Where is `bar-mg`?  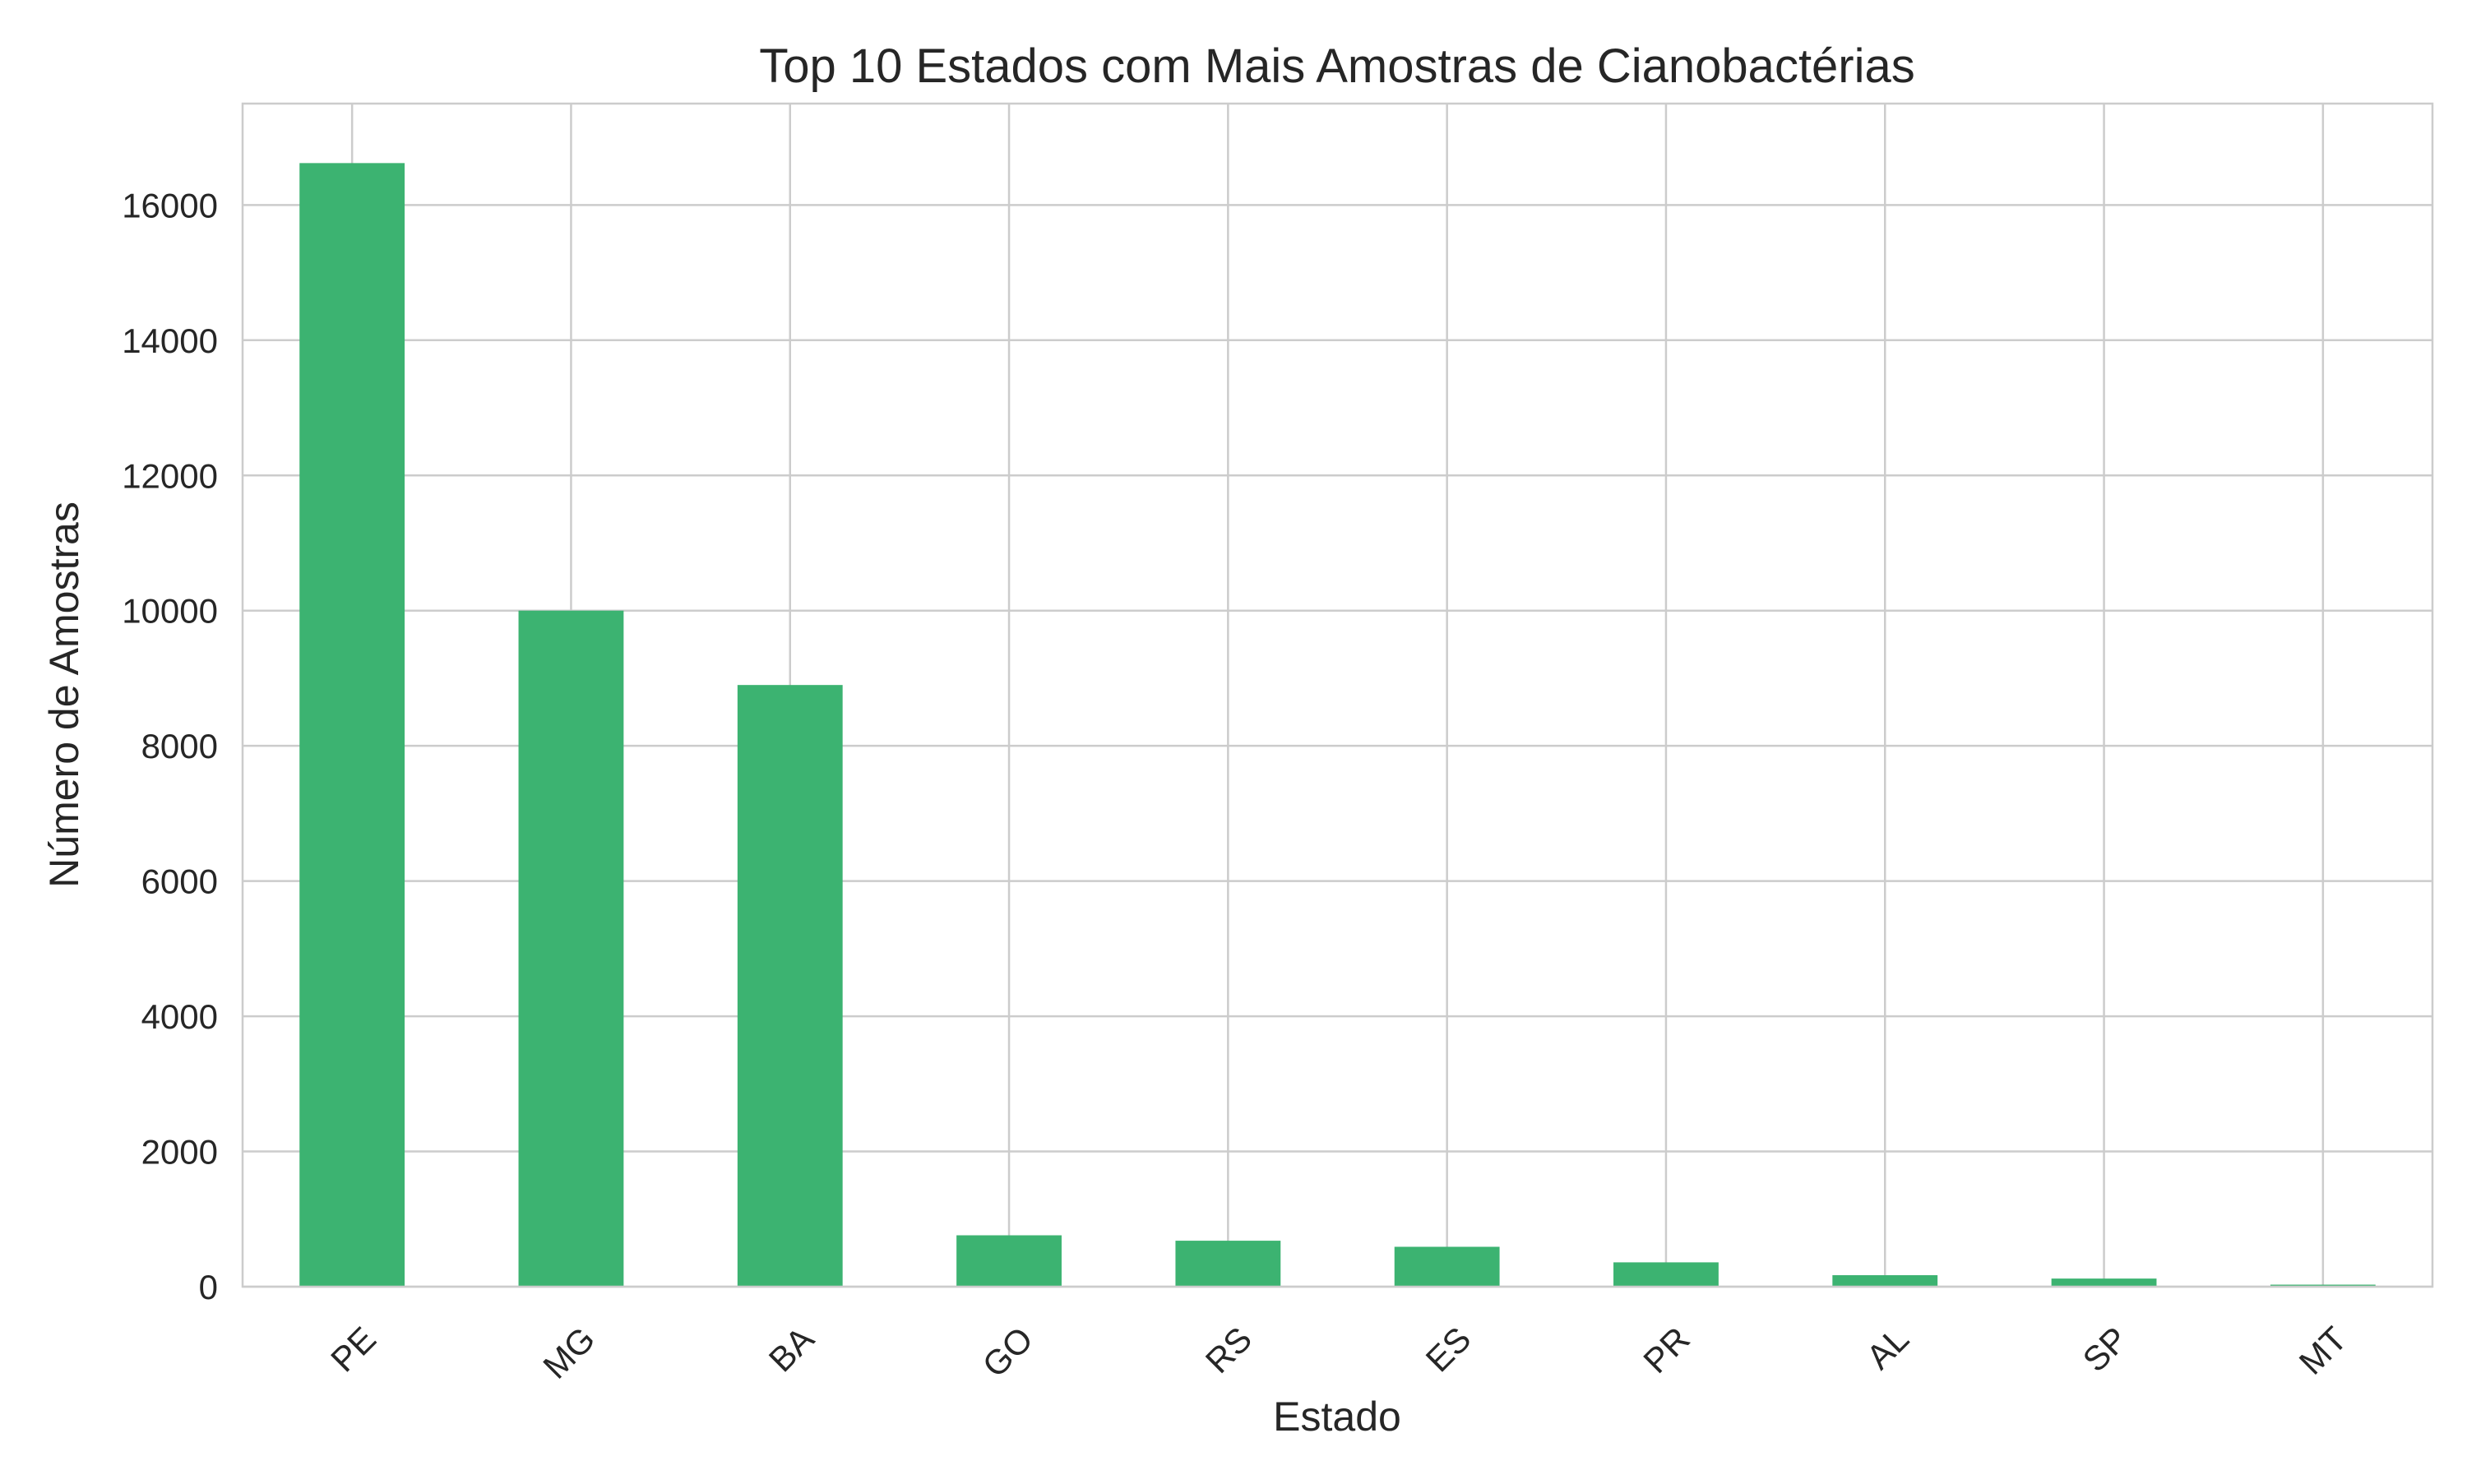 bar-mg is located at coordinates (571, 949).